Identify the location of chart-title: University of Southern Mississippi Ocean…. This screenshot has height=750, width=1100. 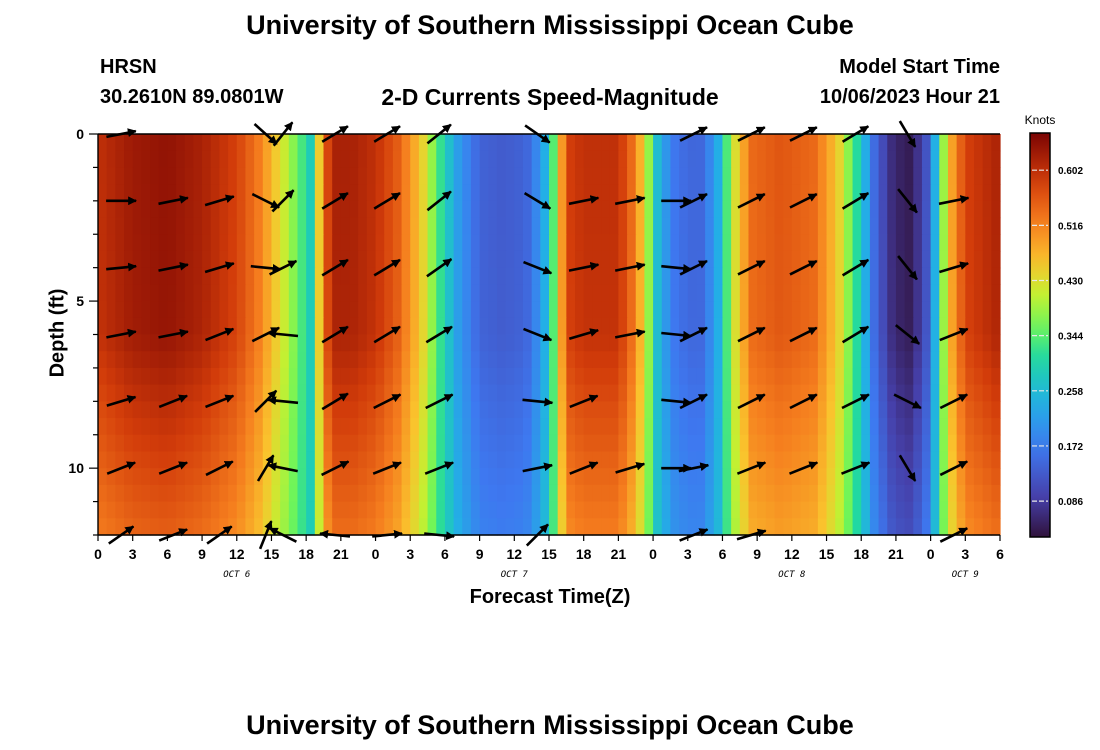
(550, 25).